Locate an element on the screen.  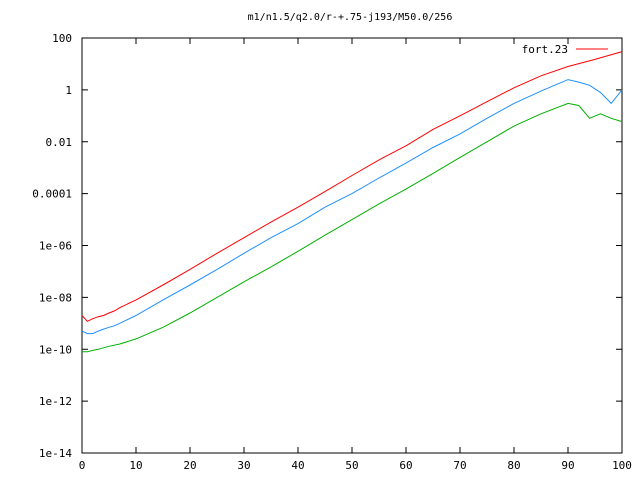
y-tick-label: 0.01 is located at coordinates (59, 142).